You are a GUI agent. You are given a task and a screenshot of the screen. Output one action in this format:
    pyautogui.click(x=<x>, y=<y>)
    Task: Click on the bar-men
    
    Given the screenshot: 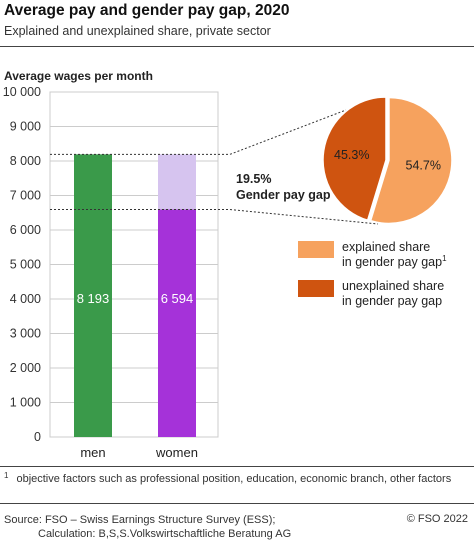 What is the action you would take?
    pyautogui.click(x=93, y=296)
    